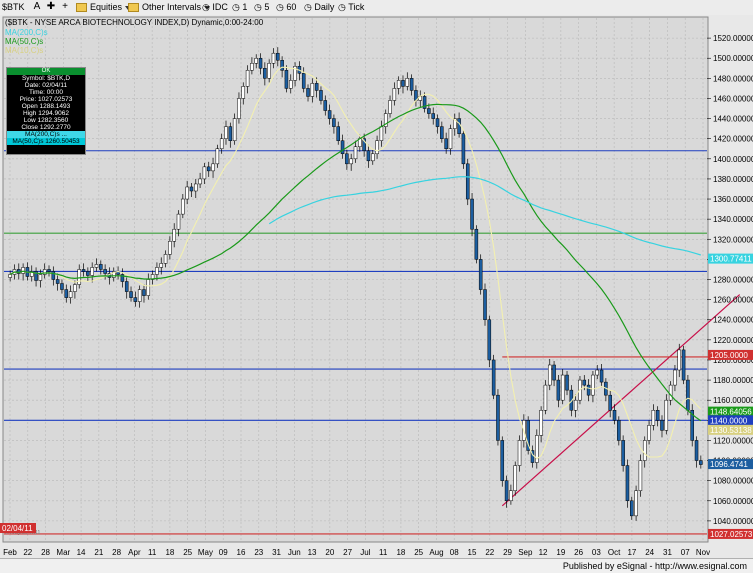  I want to click on interval-60-button: ◷ 60, so click(286, 7).